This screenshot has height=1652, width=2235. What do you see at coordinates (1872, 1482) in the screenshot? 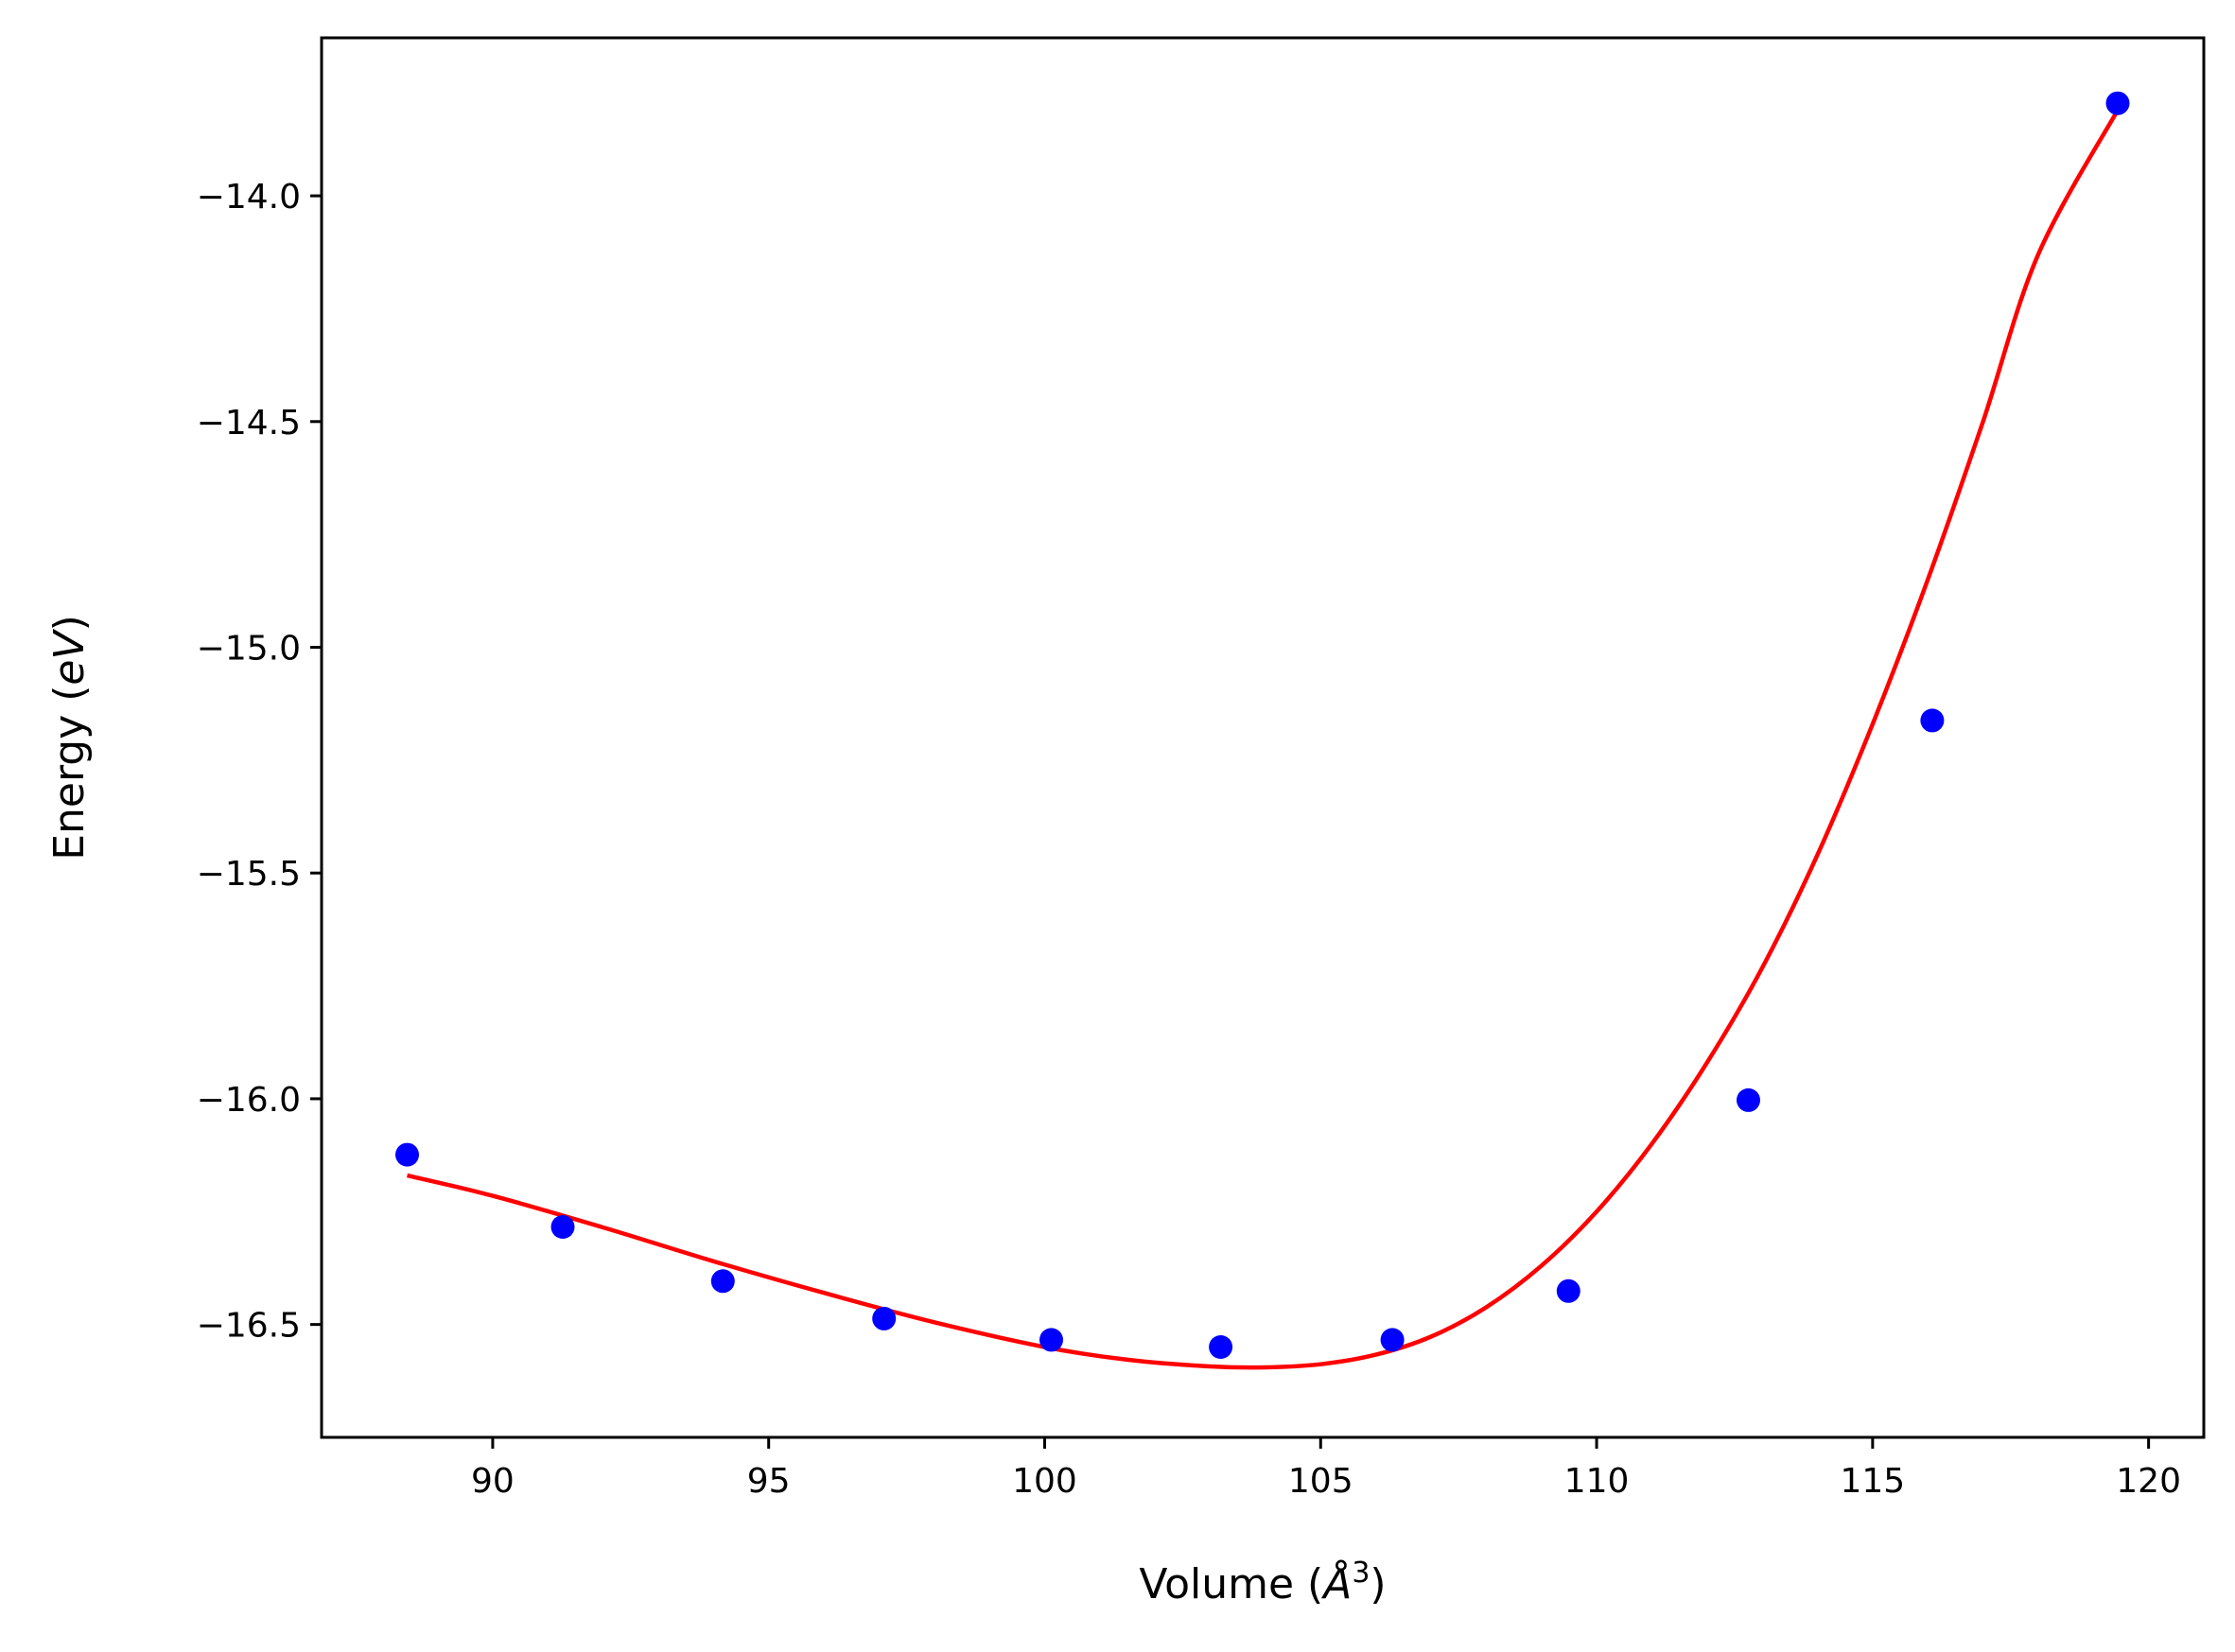
I see `x-tick-label: 115` at bounding box center [1872, 1482].